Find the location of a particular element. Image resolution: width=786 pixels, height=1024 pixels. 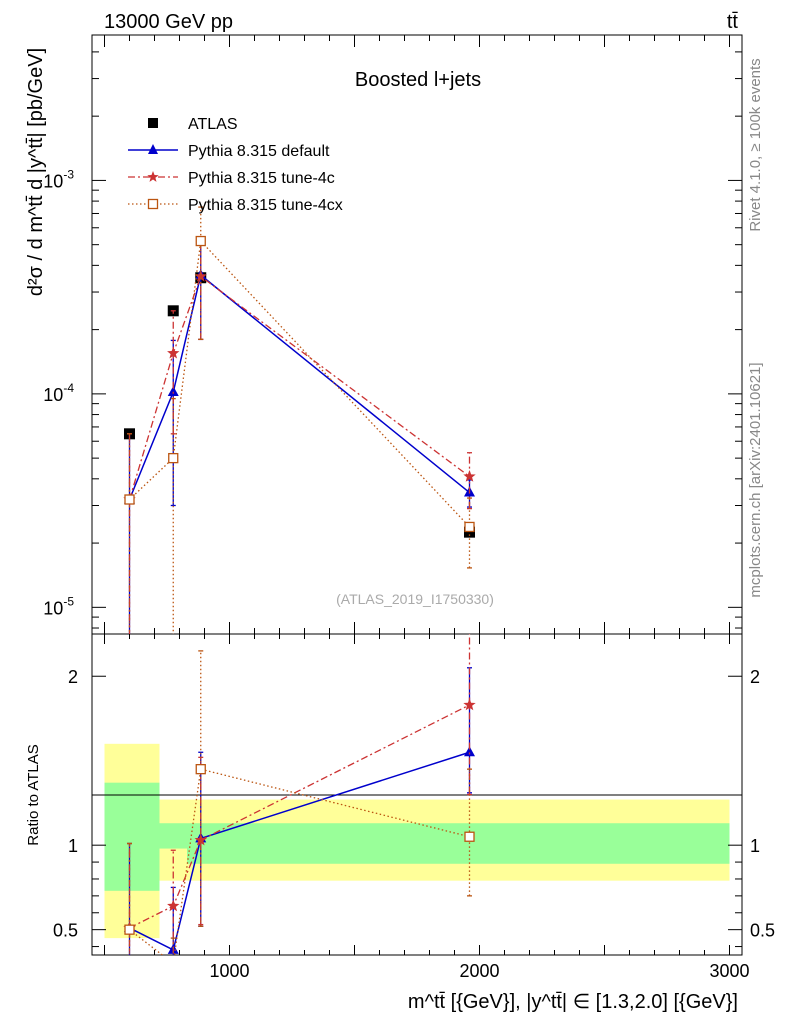

default-line is located at coordinates (299, 386).